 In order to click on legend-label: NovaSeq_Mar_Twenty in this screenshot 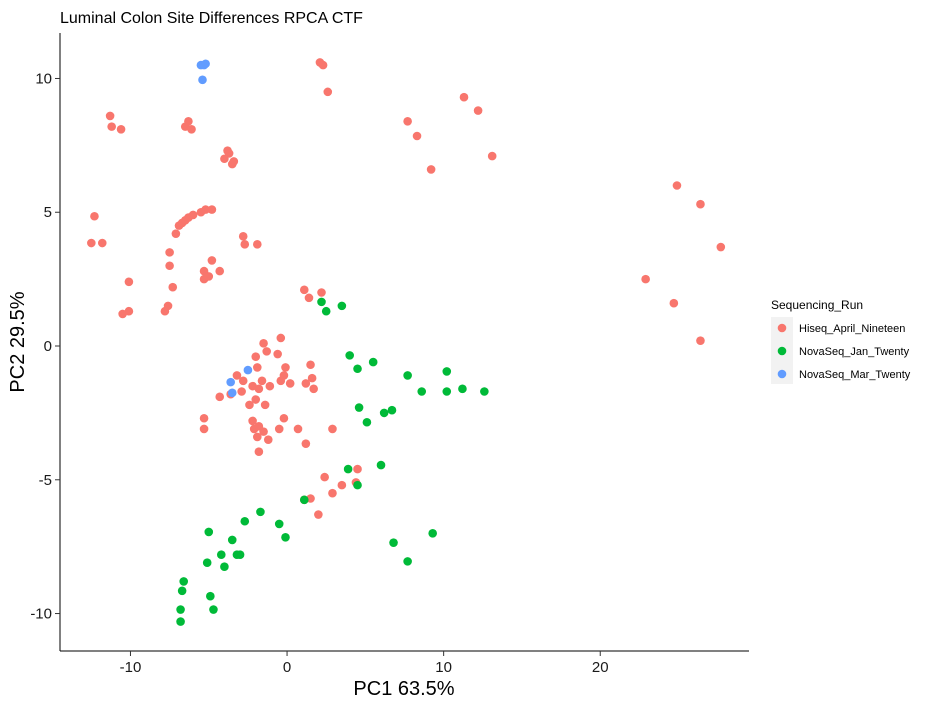, I will do `click(855, 375)`.